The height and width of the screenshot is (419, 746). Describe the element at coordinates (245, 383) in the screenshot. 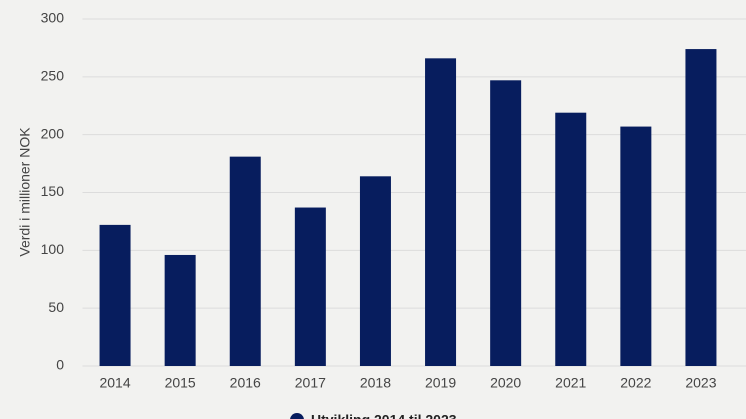

I see `x-tick-label: 2016` at that location.